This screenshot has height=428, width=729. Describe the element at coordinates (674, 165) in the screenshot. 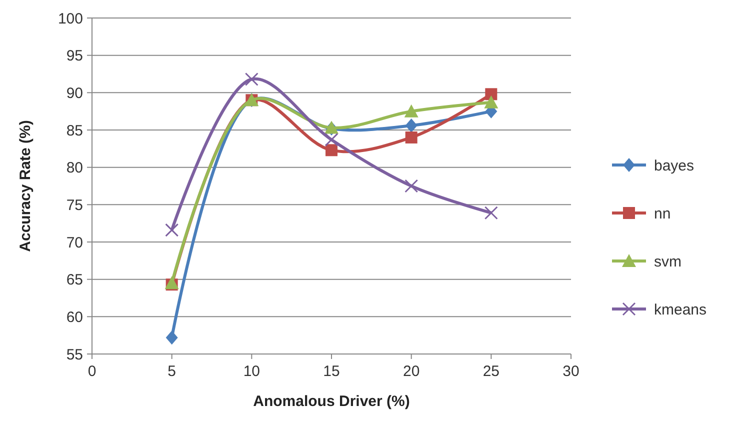

I see `legend-label: bayes` at that location.